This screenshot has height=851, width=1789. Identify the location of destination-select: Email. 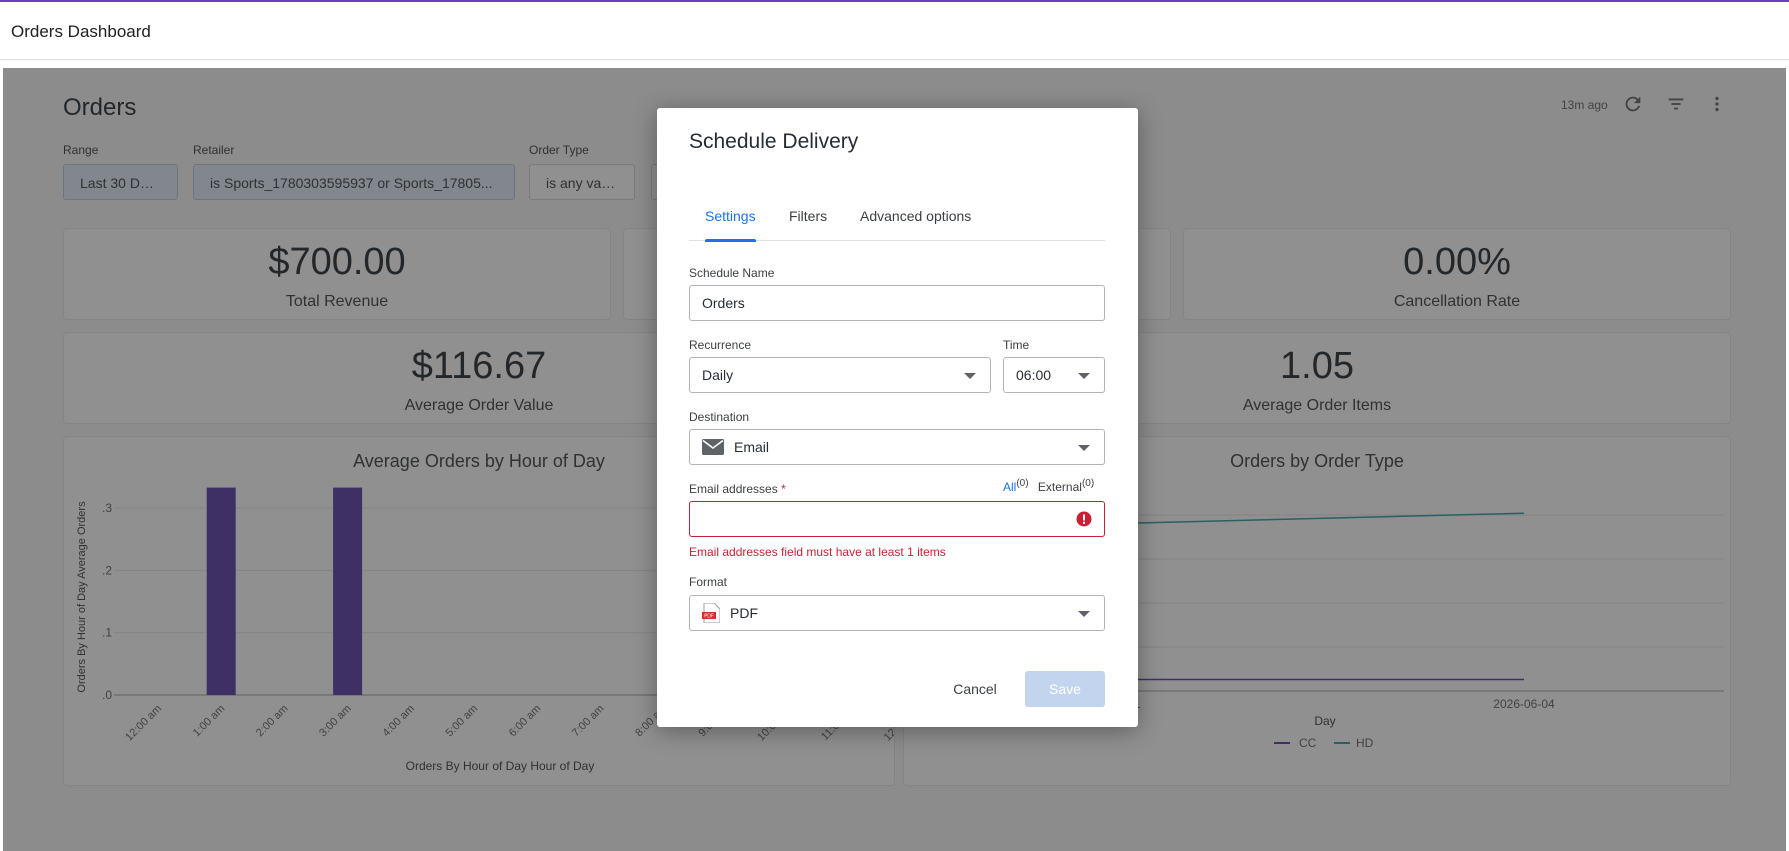
(897, 447).